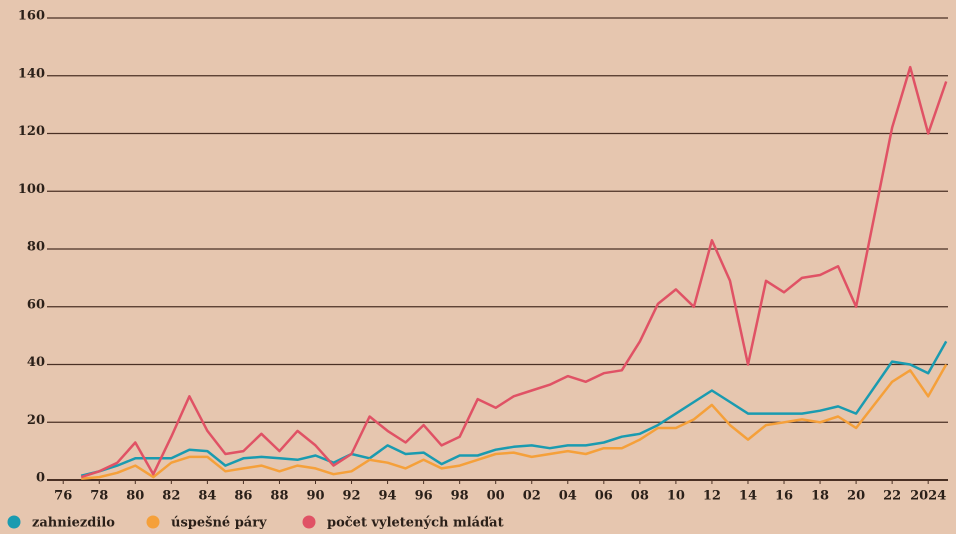 The height and width of the screenshot is (534, 956). What do you see at coordinates (207, 496) in the screenshot?
I see `x-tick-label: 84` at bounding box center [207, 496].